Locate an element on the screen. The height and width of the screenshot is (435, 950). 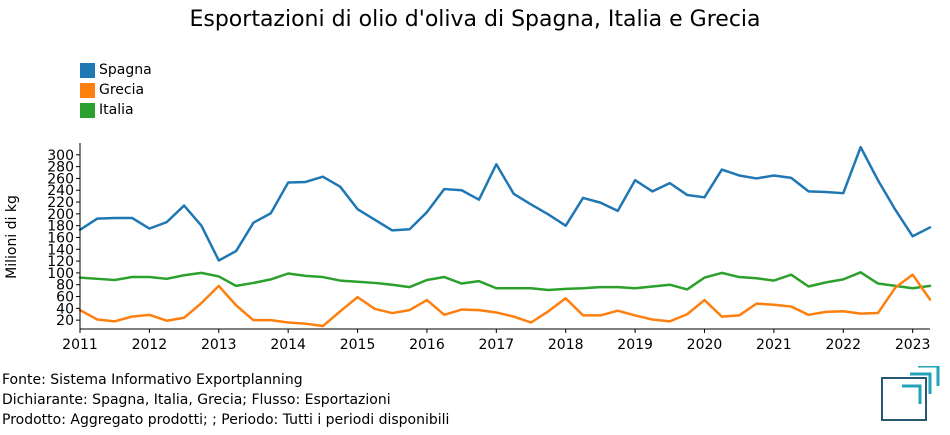
x-tick-label: 2012 is located at coordinates (150, 345).